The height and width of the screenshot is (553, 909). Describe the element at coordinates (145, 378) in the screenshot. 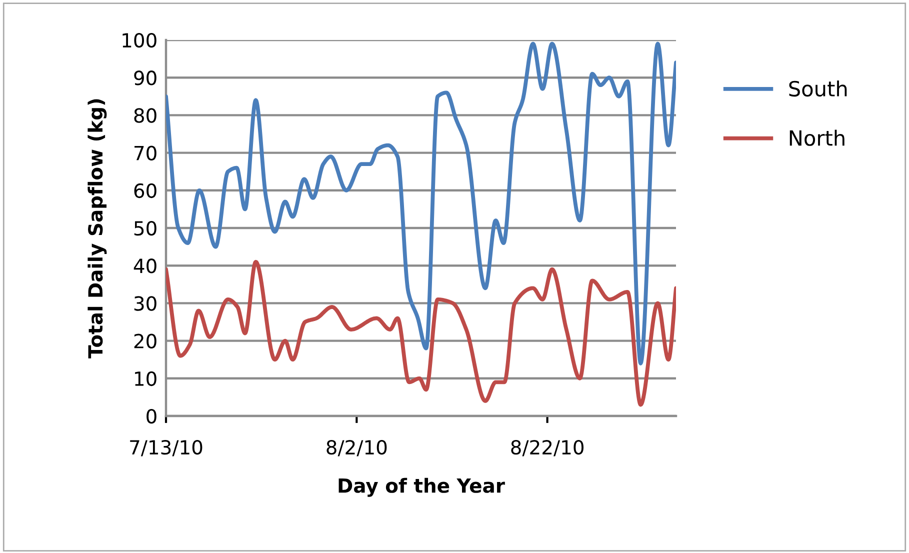

I see `y-tick-label: 10` at that location.